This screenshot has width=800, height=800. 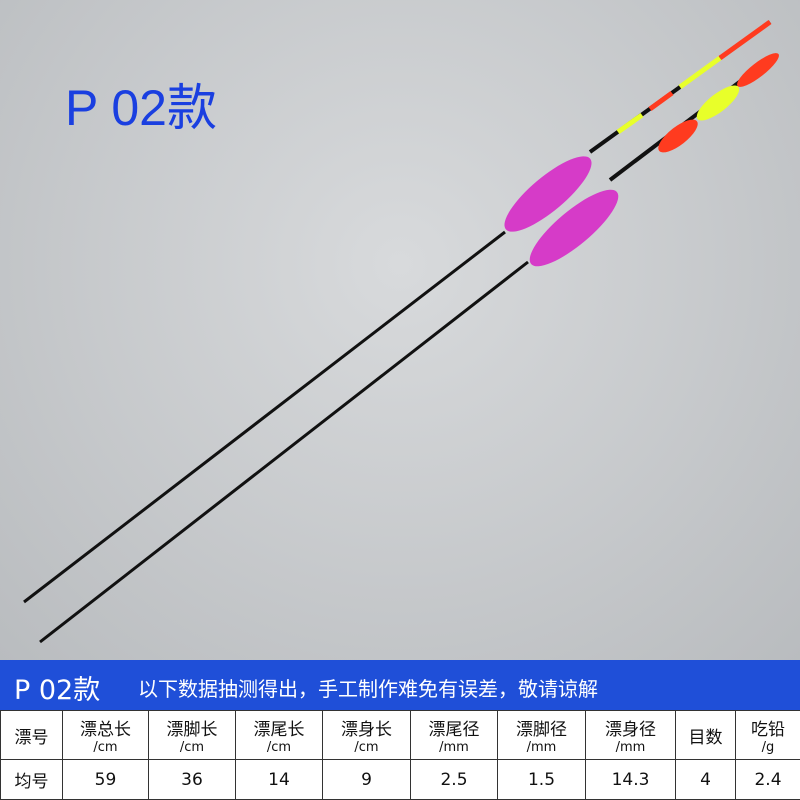 What do you see at coordinates (366, 730) in the screenshot?
I see `header-name: 漂身长` at bounding box center [366, 730].